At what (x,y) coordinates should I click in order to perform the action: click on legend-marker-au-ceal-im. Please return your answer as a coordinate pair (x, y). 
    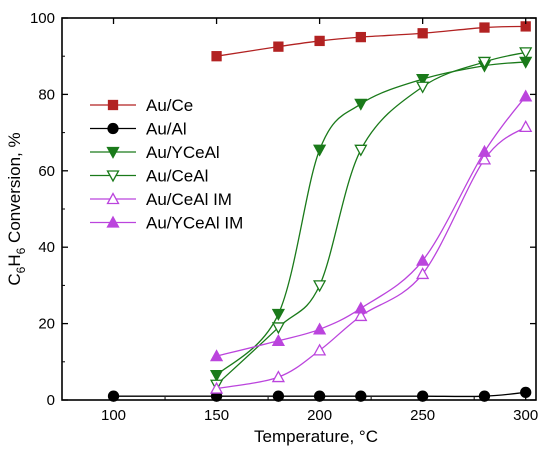
    Looking at the image, I should click on (113, 198).